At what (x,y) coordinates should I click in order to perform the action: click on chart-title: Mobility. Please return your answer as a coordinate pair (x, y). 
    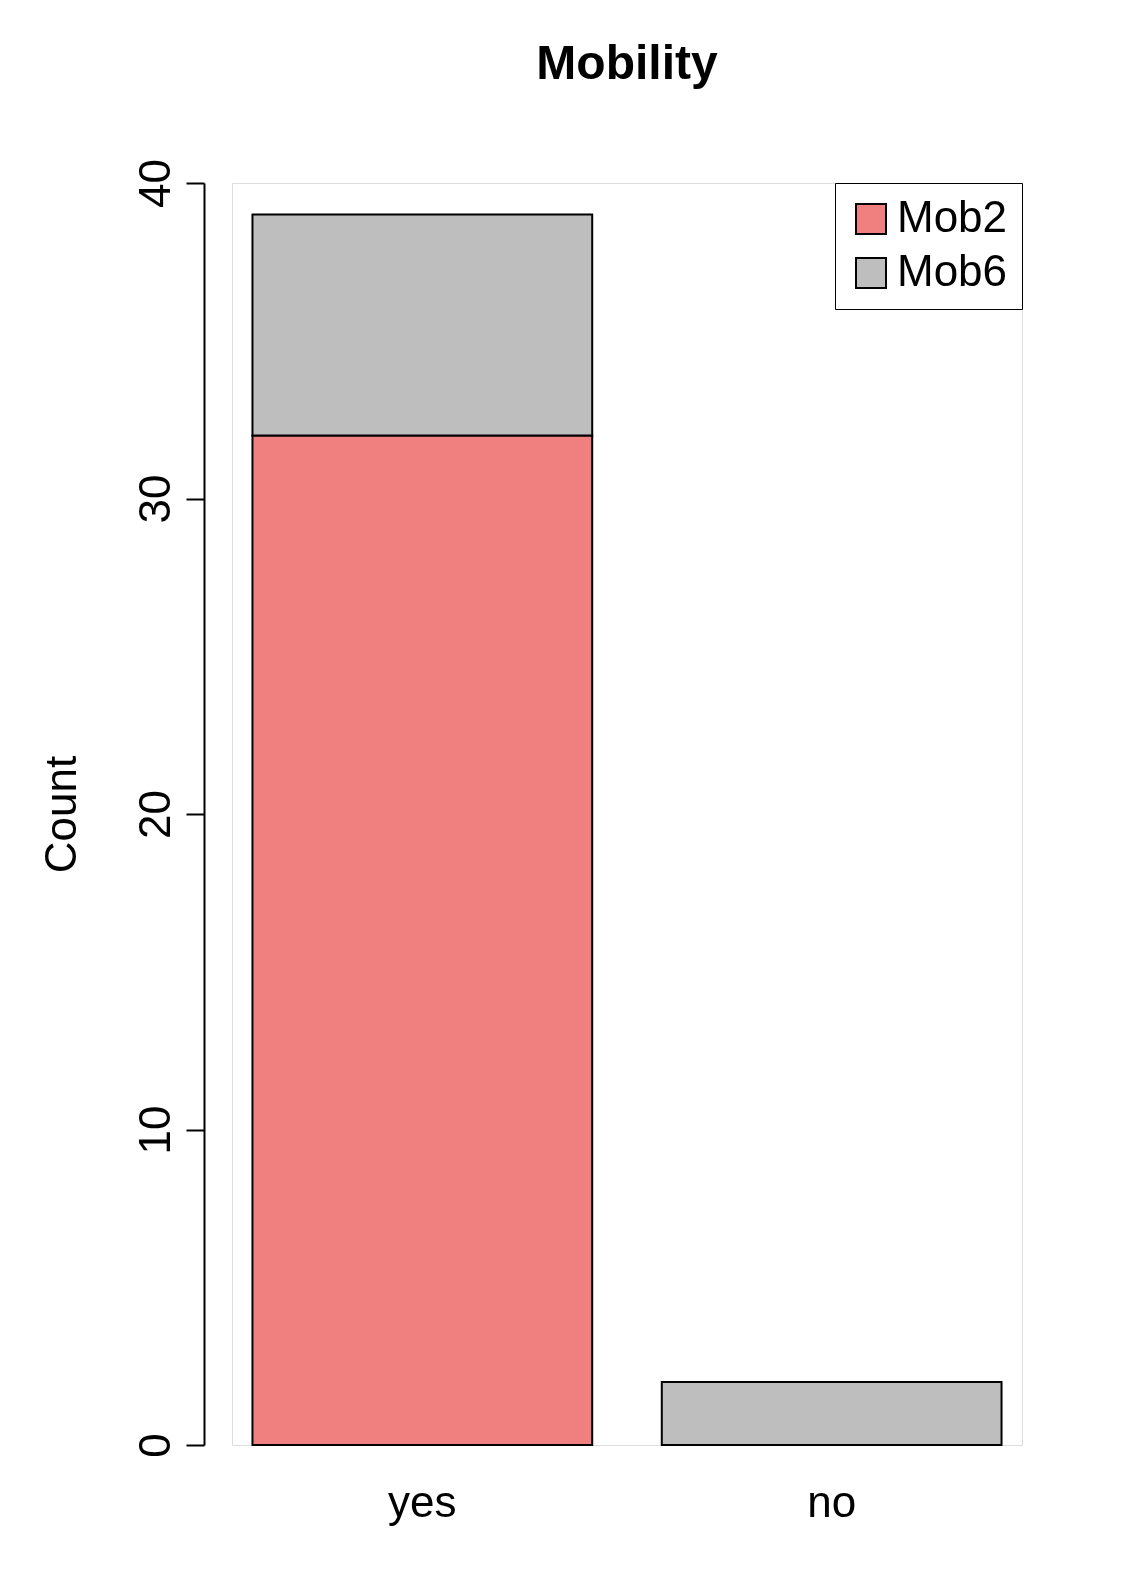
    Looking at the image, I should click on (627, 62).